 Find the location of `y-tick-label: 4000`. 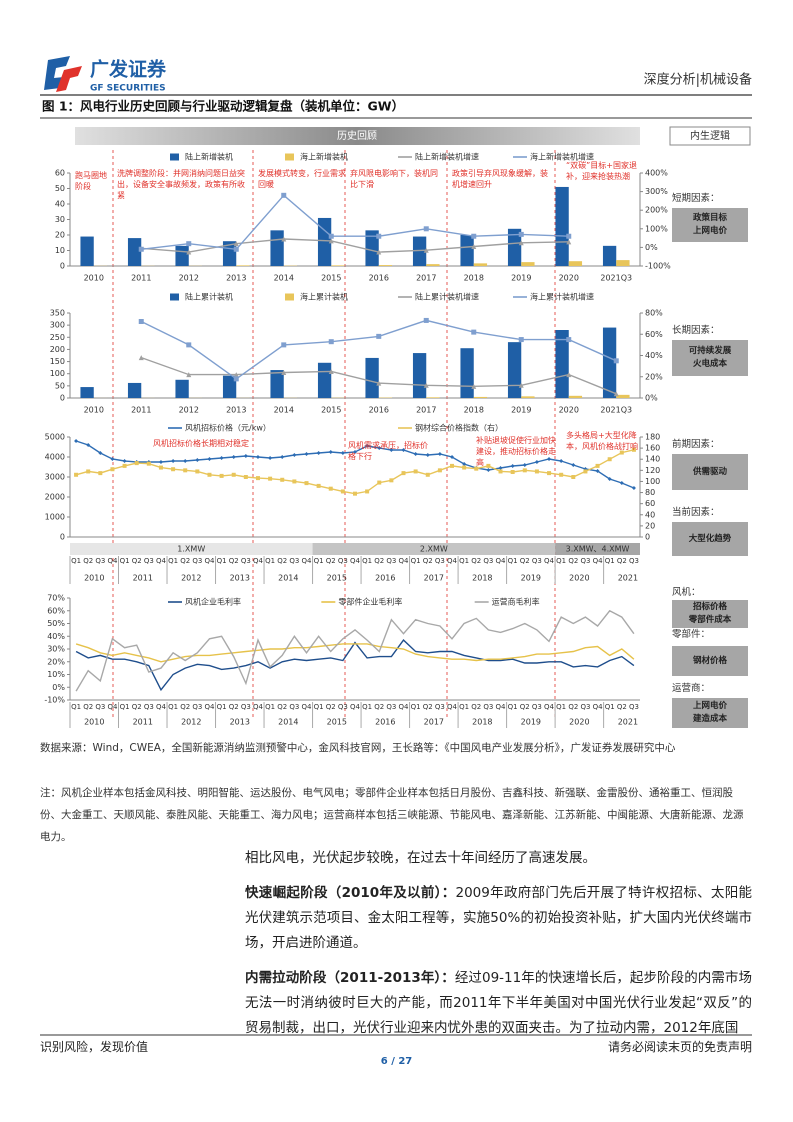

y-tick-label: 4000 is located at coordinates (55, 457).